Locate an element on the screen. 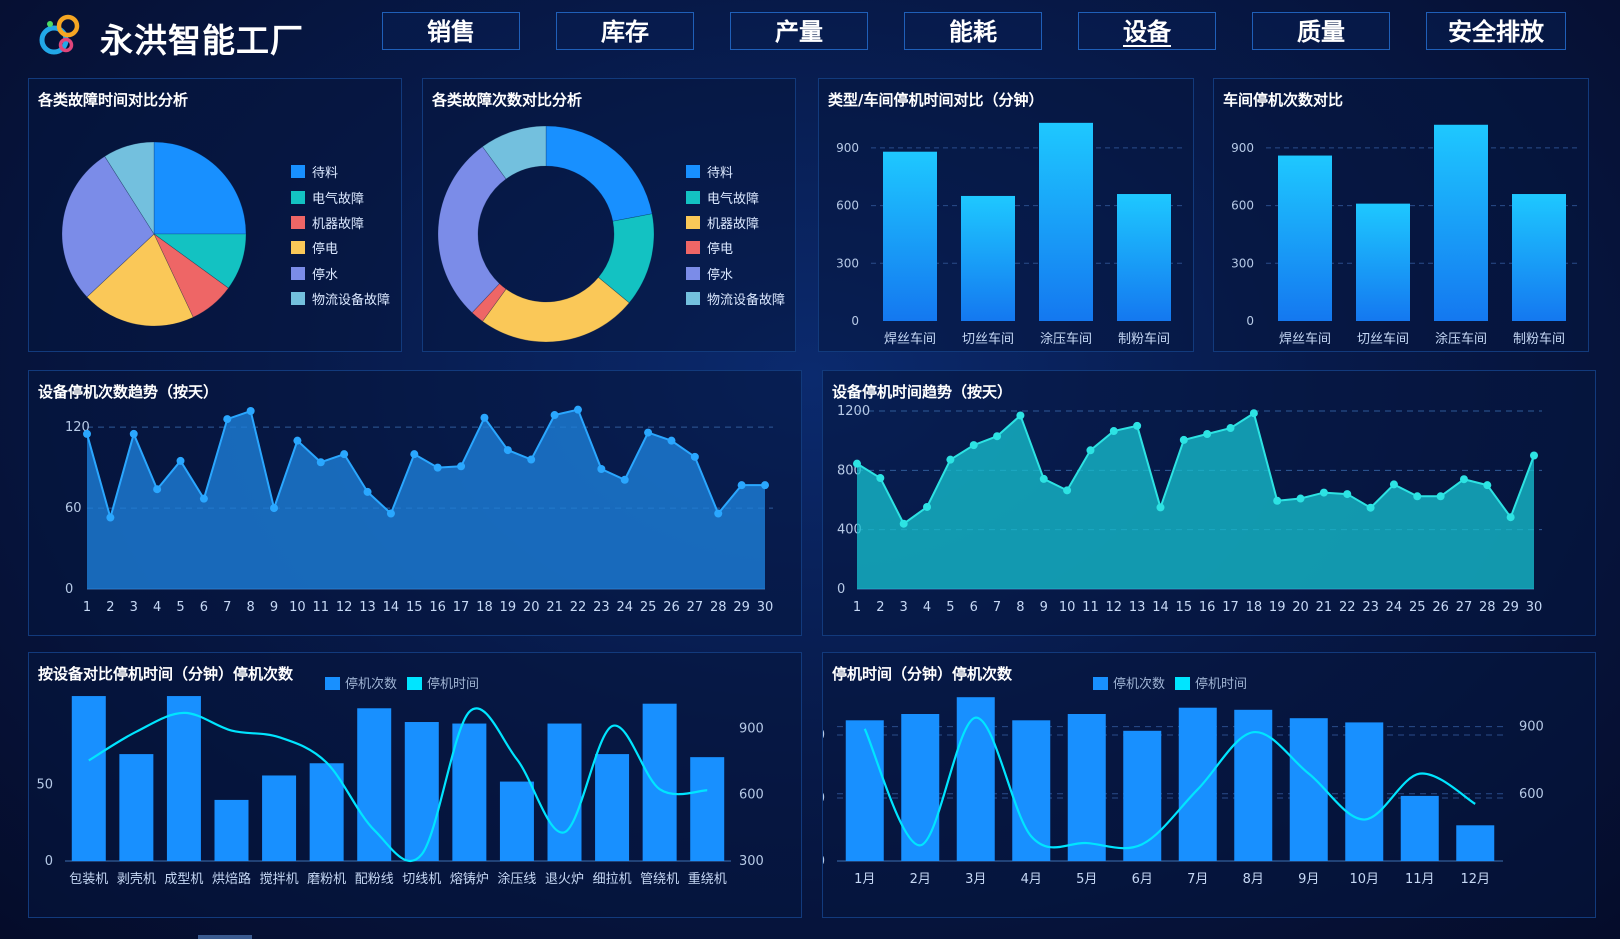  legend-label: 物流设备故障 is located at coordinates (351, 301).